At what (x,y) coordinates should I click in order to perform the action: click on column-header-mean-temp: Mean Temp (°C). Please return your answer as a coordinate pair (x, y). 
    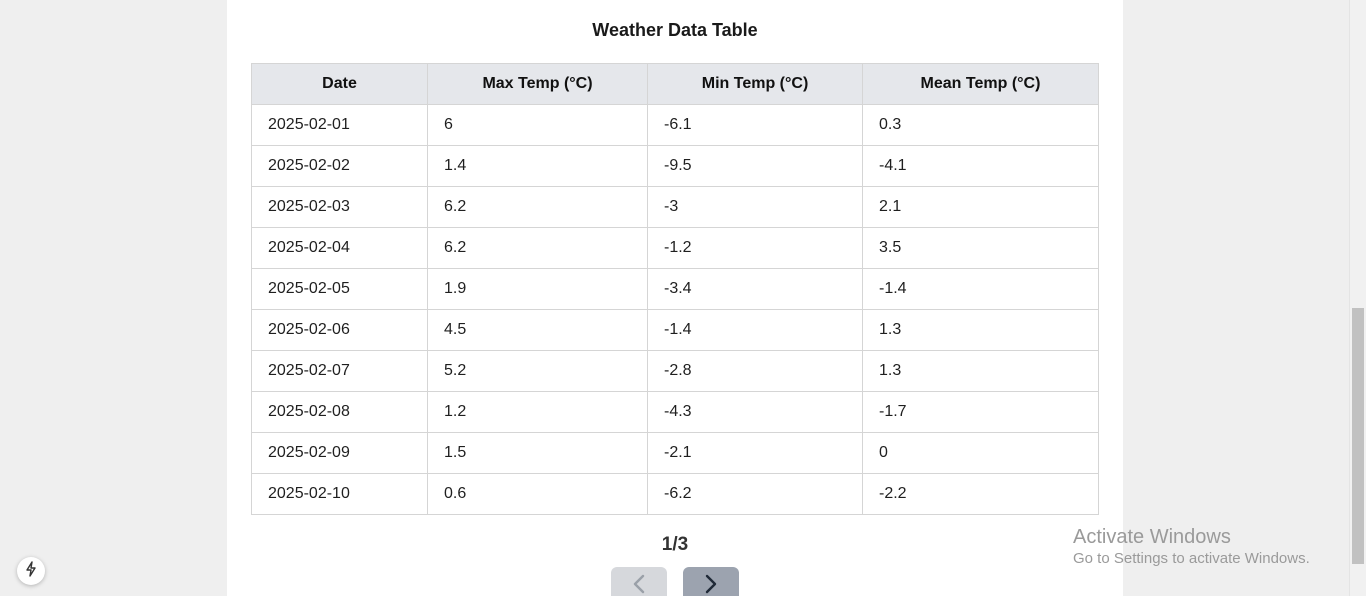
    Looking at the image, I should click on (980, 84).